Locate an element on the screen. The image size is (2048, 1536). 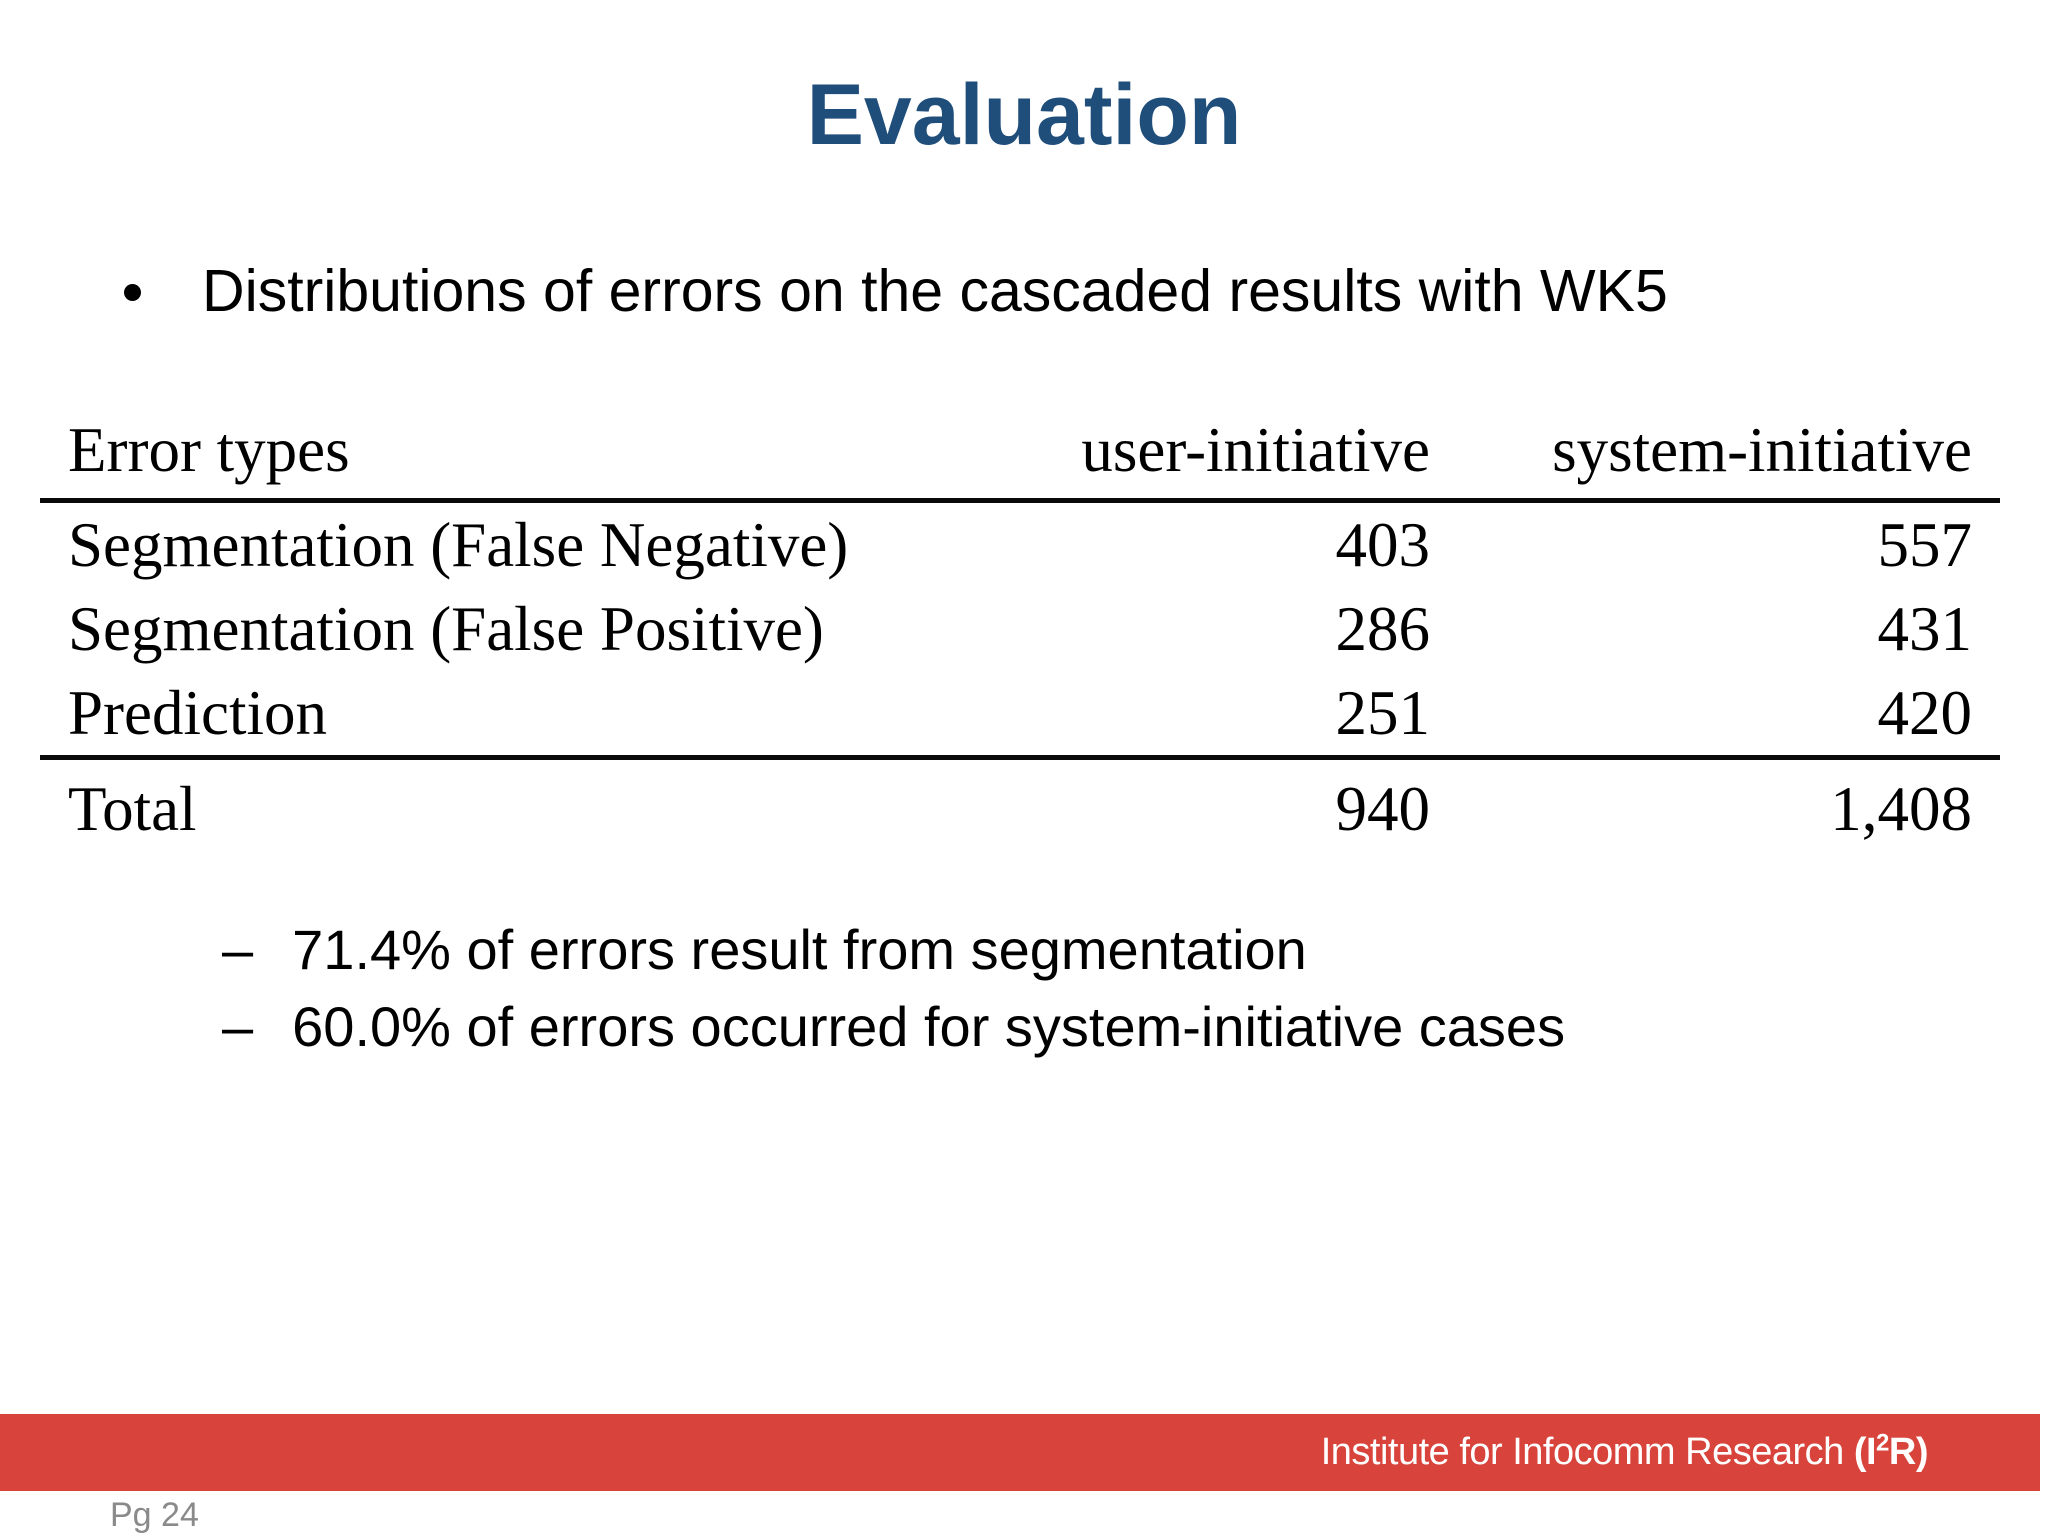
row-label: Segmentation (False Positive) is located at coordinates (446, 628).